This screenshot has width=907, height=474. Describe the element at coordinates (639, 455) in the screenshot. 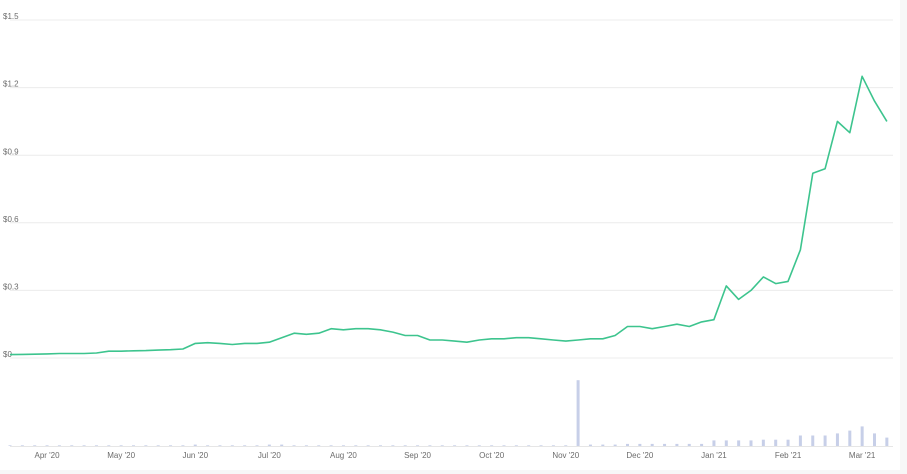

I see `x-tick-label: Dec '20` at that location.